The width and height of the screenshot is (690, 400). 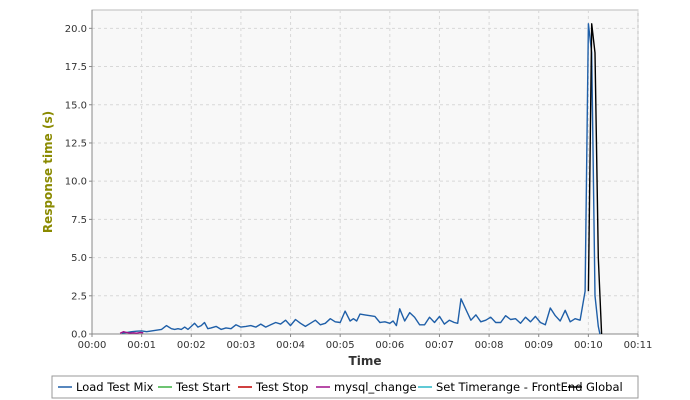 I want to click on y-tick-label: 0.0, so click(x=79, y=335).